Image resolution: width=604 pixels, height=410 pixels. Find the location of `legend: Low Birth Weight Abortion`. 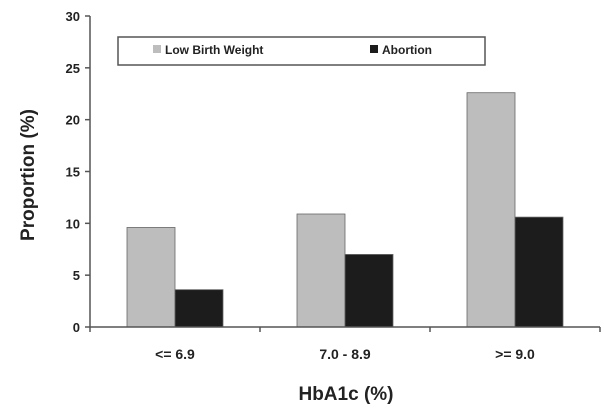

legend: Low Birth Weight Abortion is located at coordinates (301, 51).